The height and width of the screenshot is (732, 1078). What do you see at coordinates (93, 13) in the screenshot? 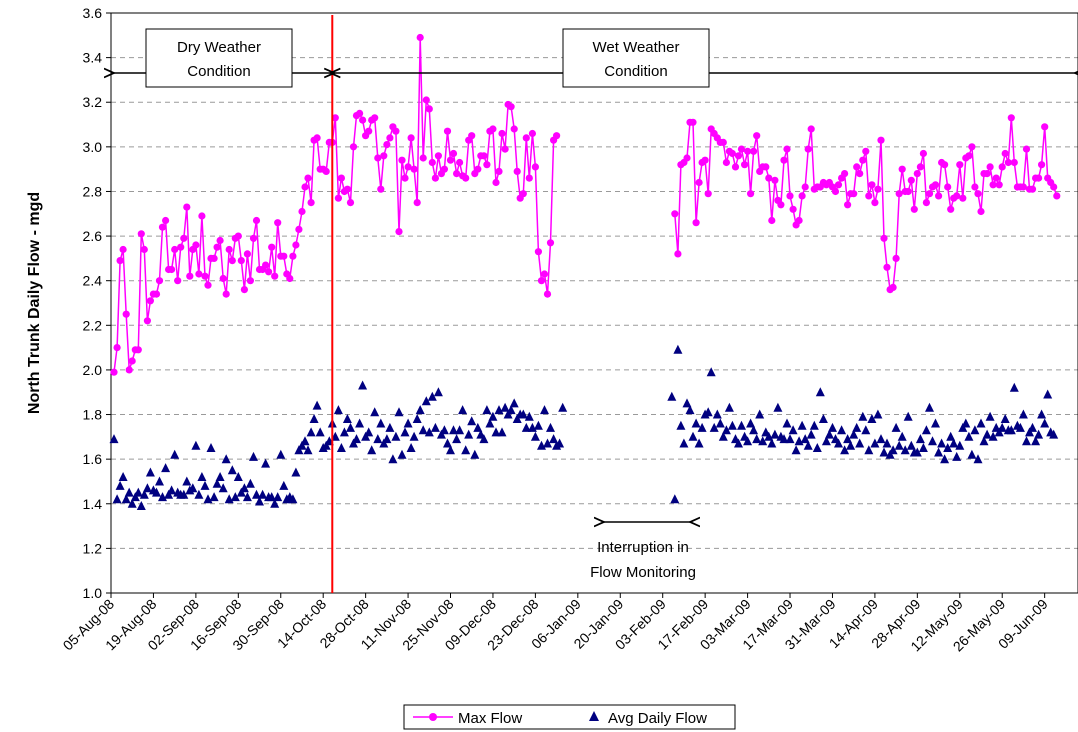
I see `y-tick-label: 3.6` at bounding box center [93, 13].